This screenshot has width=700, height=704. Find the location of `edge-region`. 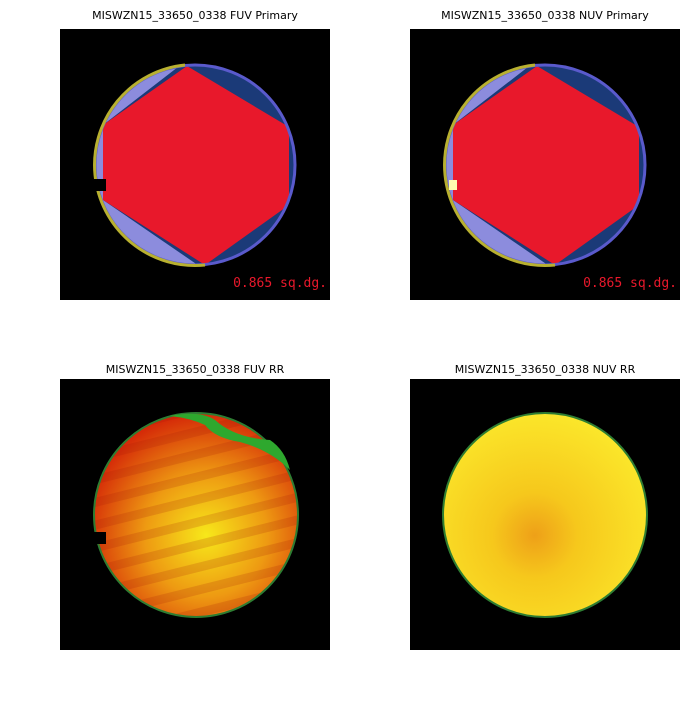

edge-region is located at coordinates (230, 441).